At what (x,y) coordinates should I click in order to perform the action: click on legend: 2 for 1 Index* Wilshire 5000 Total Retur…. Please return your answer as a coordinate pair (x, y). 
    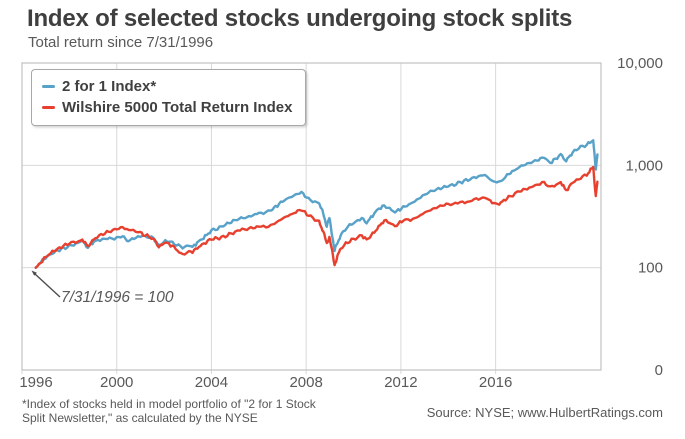
    Looking at the image, I should click on (169, 97).